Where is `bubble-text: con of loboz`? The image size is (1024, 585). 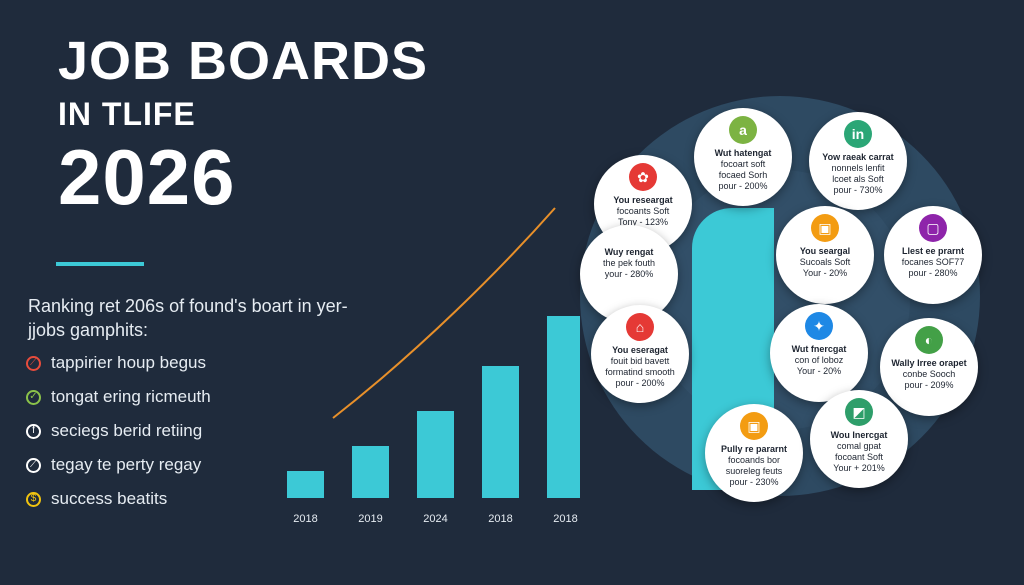
bubble-text: con of loboz is located at coordinates (819, 360).